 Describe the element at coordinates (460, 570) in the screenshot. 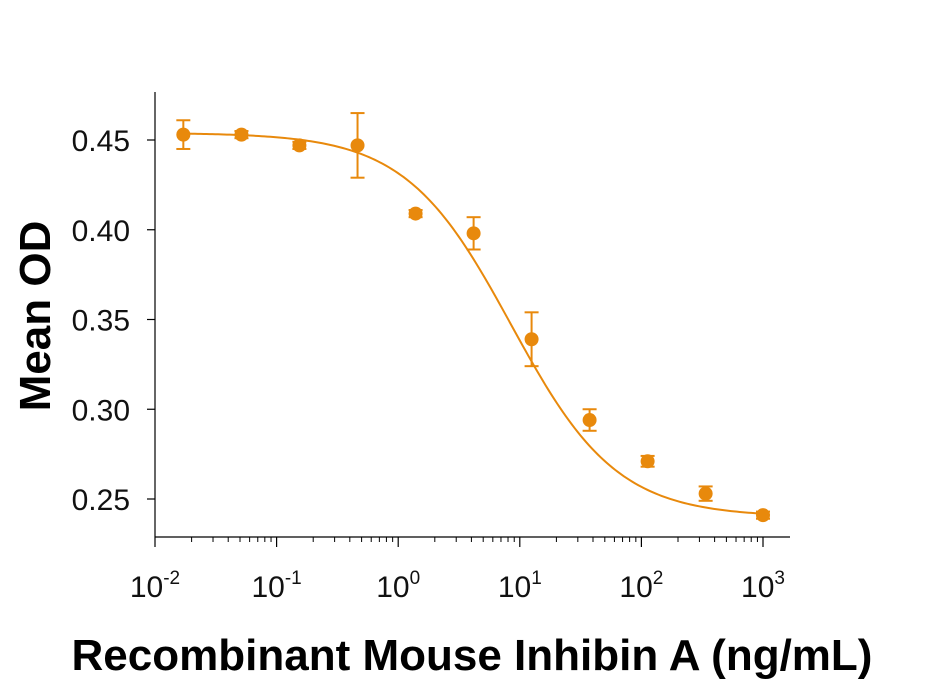

I see `x-axis: 10⁻² 10⁻¹ 10⁰ 10¹ 10² 10³` at that location.